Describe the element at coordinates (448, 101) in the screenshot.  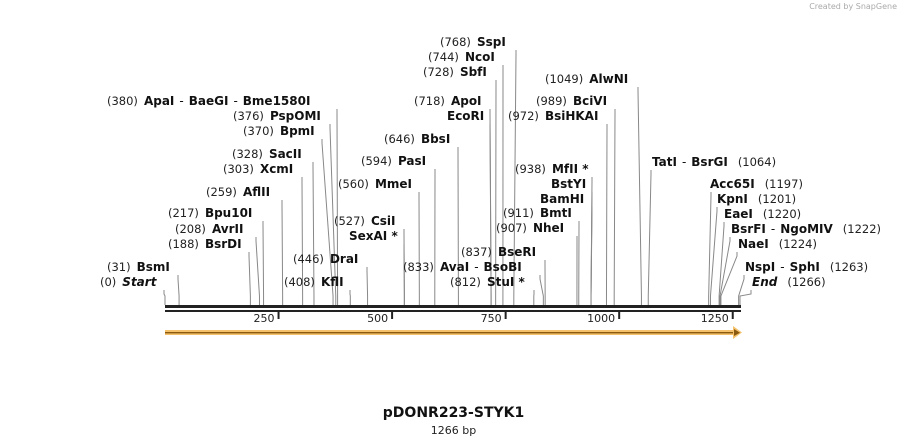
I see `site-label: (718) ApoI` at that location.